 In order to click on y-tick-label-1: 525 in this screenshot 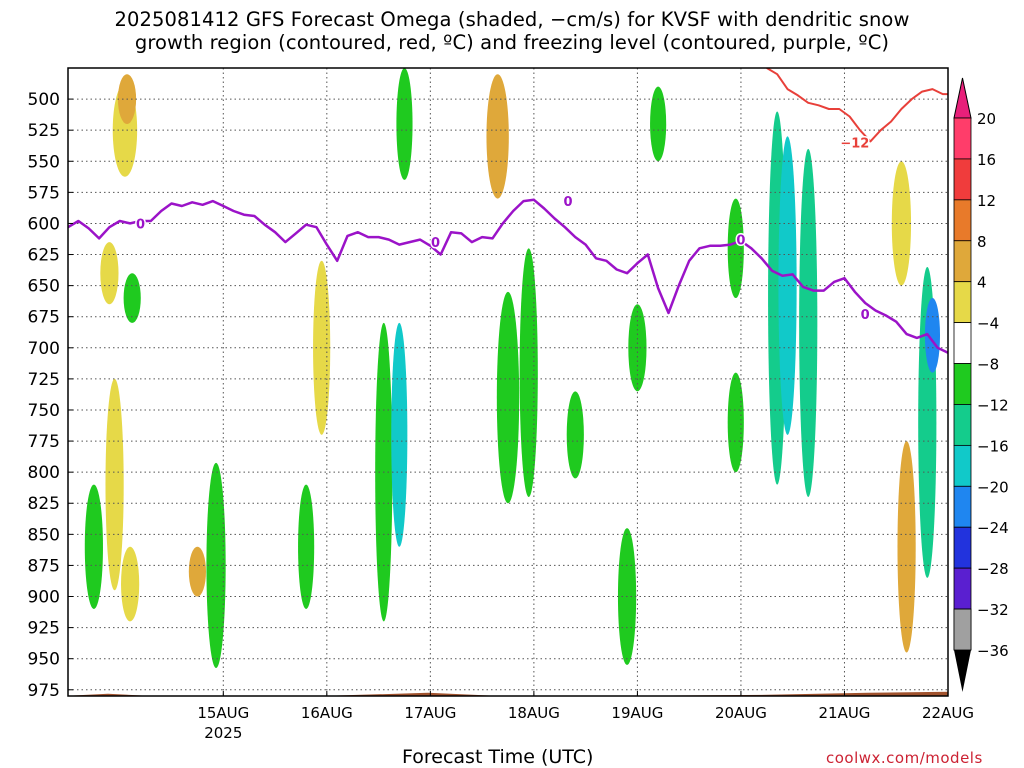, I will do `click(44, 131)`.